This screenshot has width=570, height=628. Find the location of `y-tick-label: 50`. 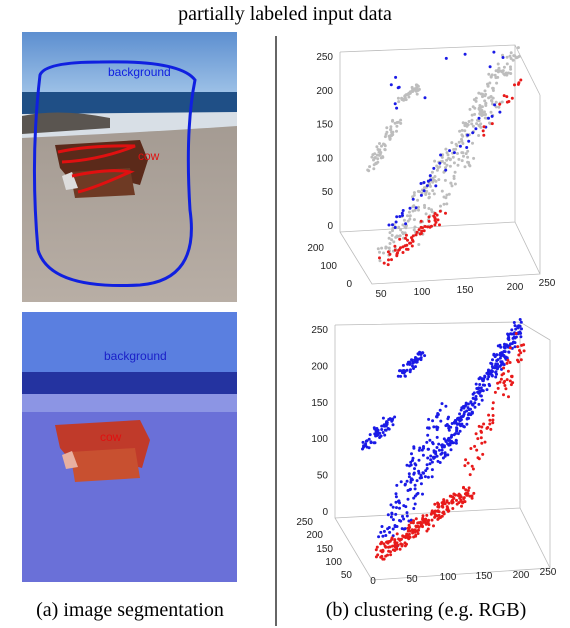

y-tick-label: 50 is located at coordinates (347, 575).